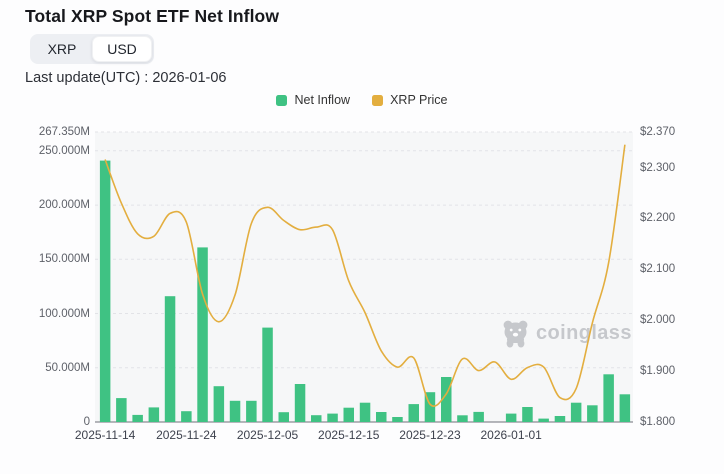  Describe the element at coordinates (186, 435) in the screenshot. I see `x-axis-label: 2025-11-24` at that location.